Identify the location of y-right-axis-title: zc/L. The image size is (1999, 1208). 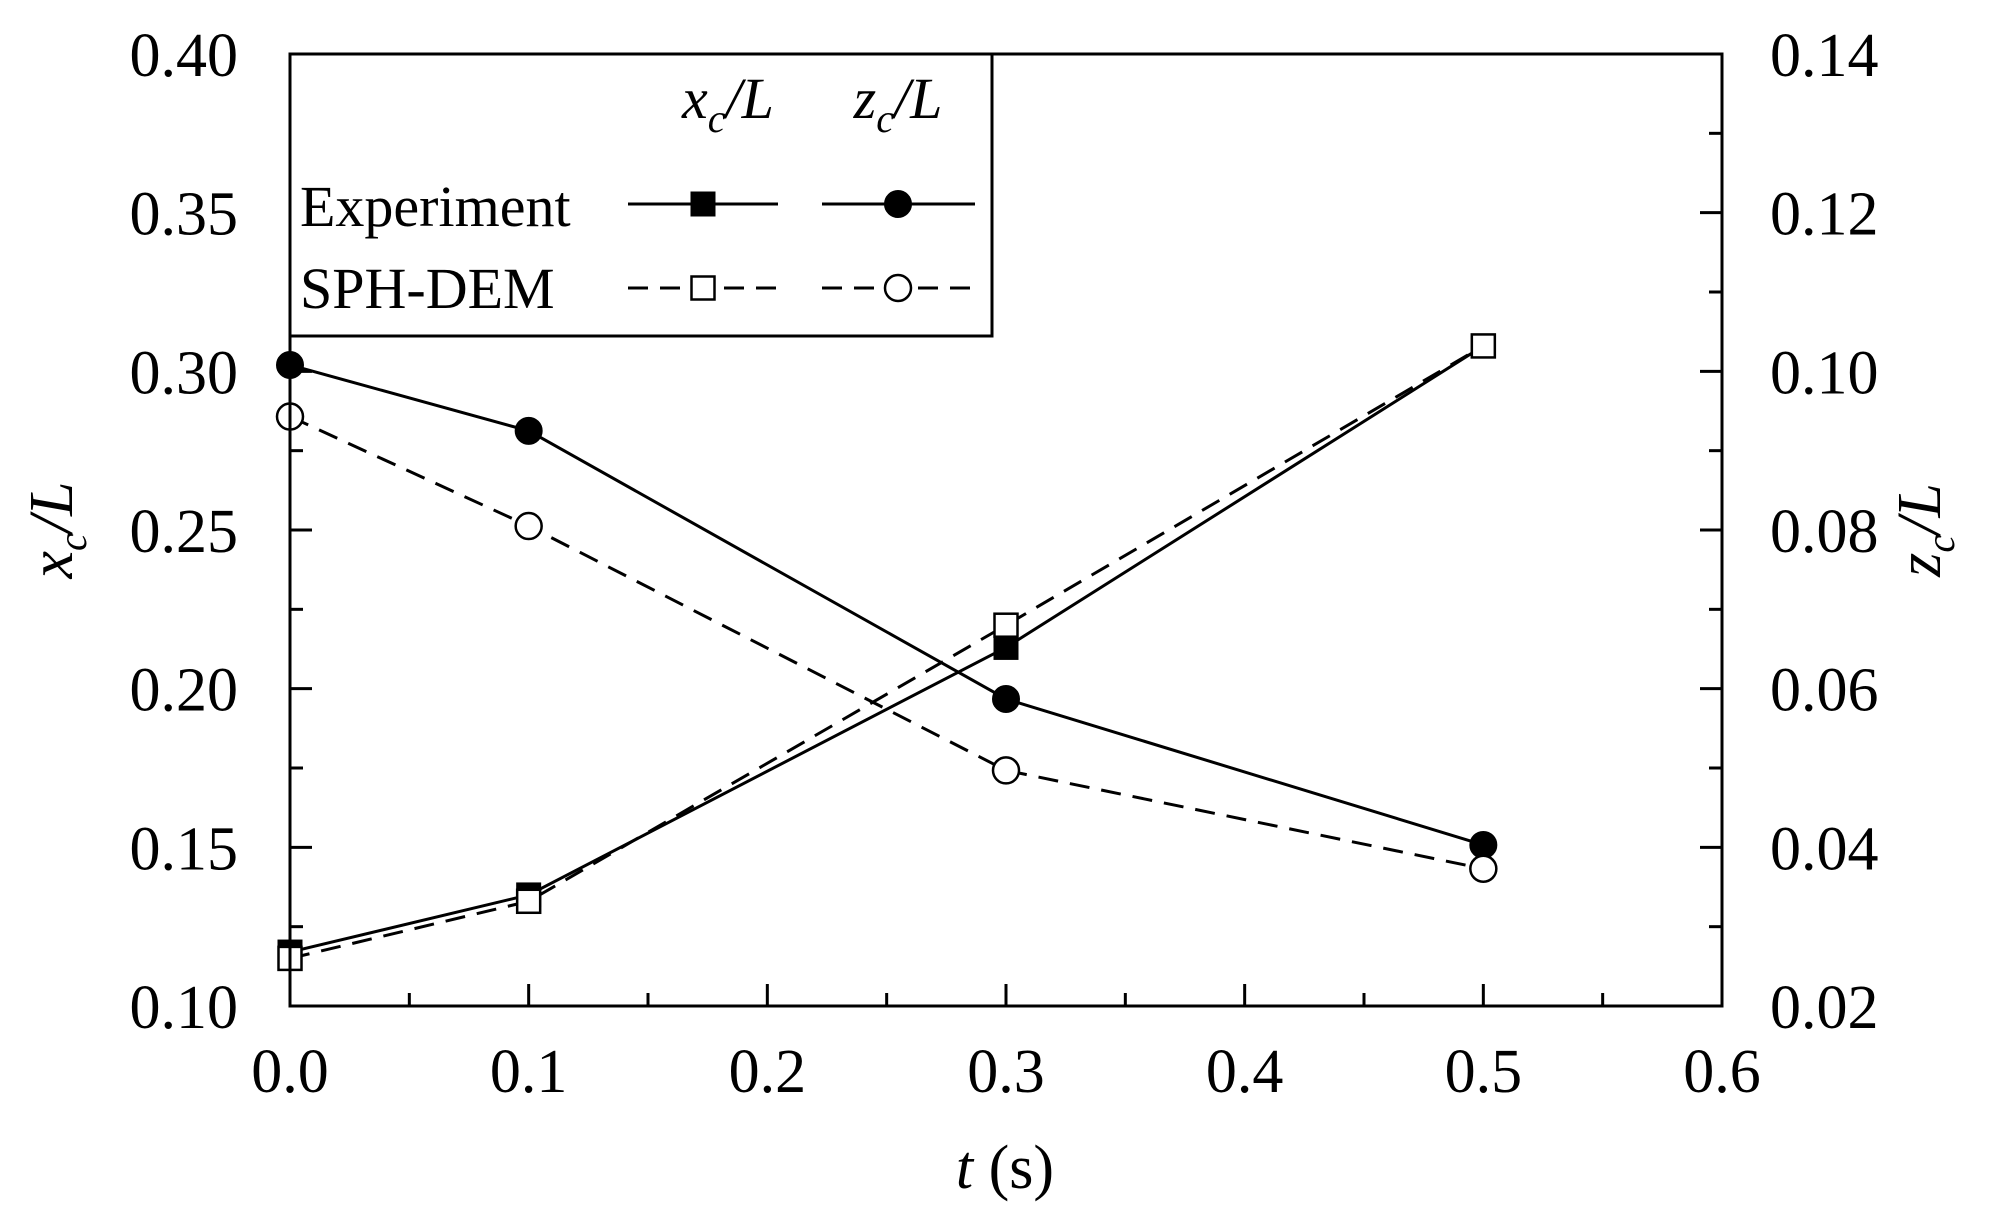
(1924, 530).